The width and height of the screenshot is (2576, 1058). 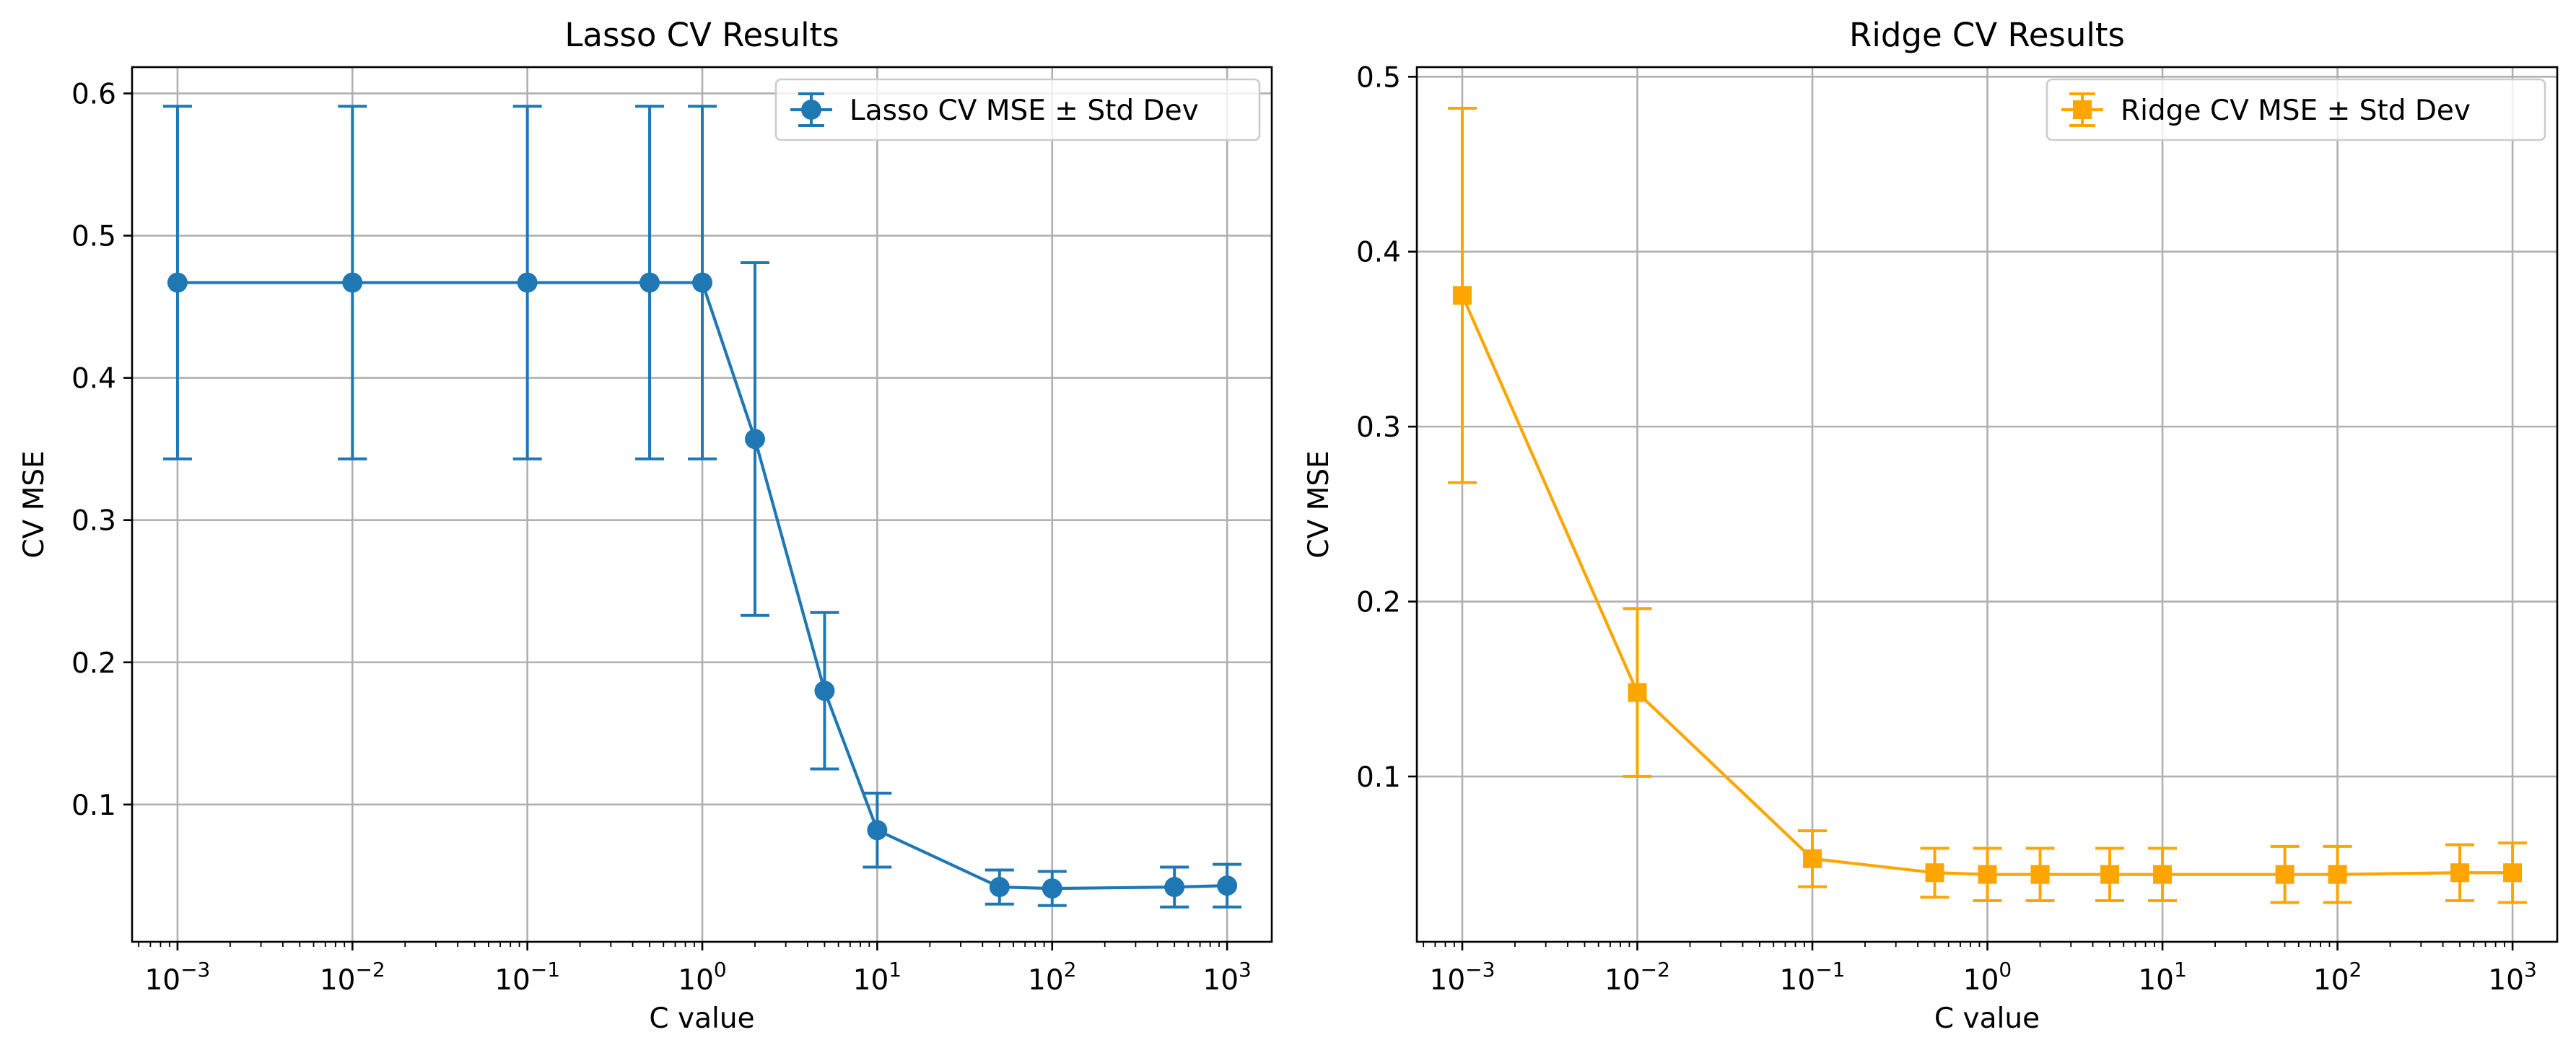 I want to click on legend: Ridge CV MSE ± Std Dev, so click(x=2295, y=109).